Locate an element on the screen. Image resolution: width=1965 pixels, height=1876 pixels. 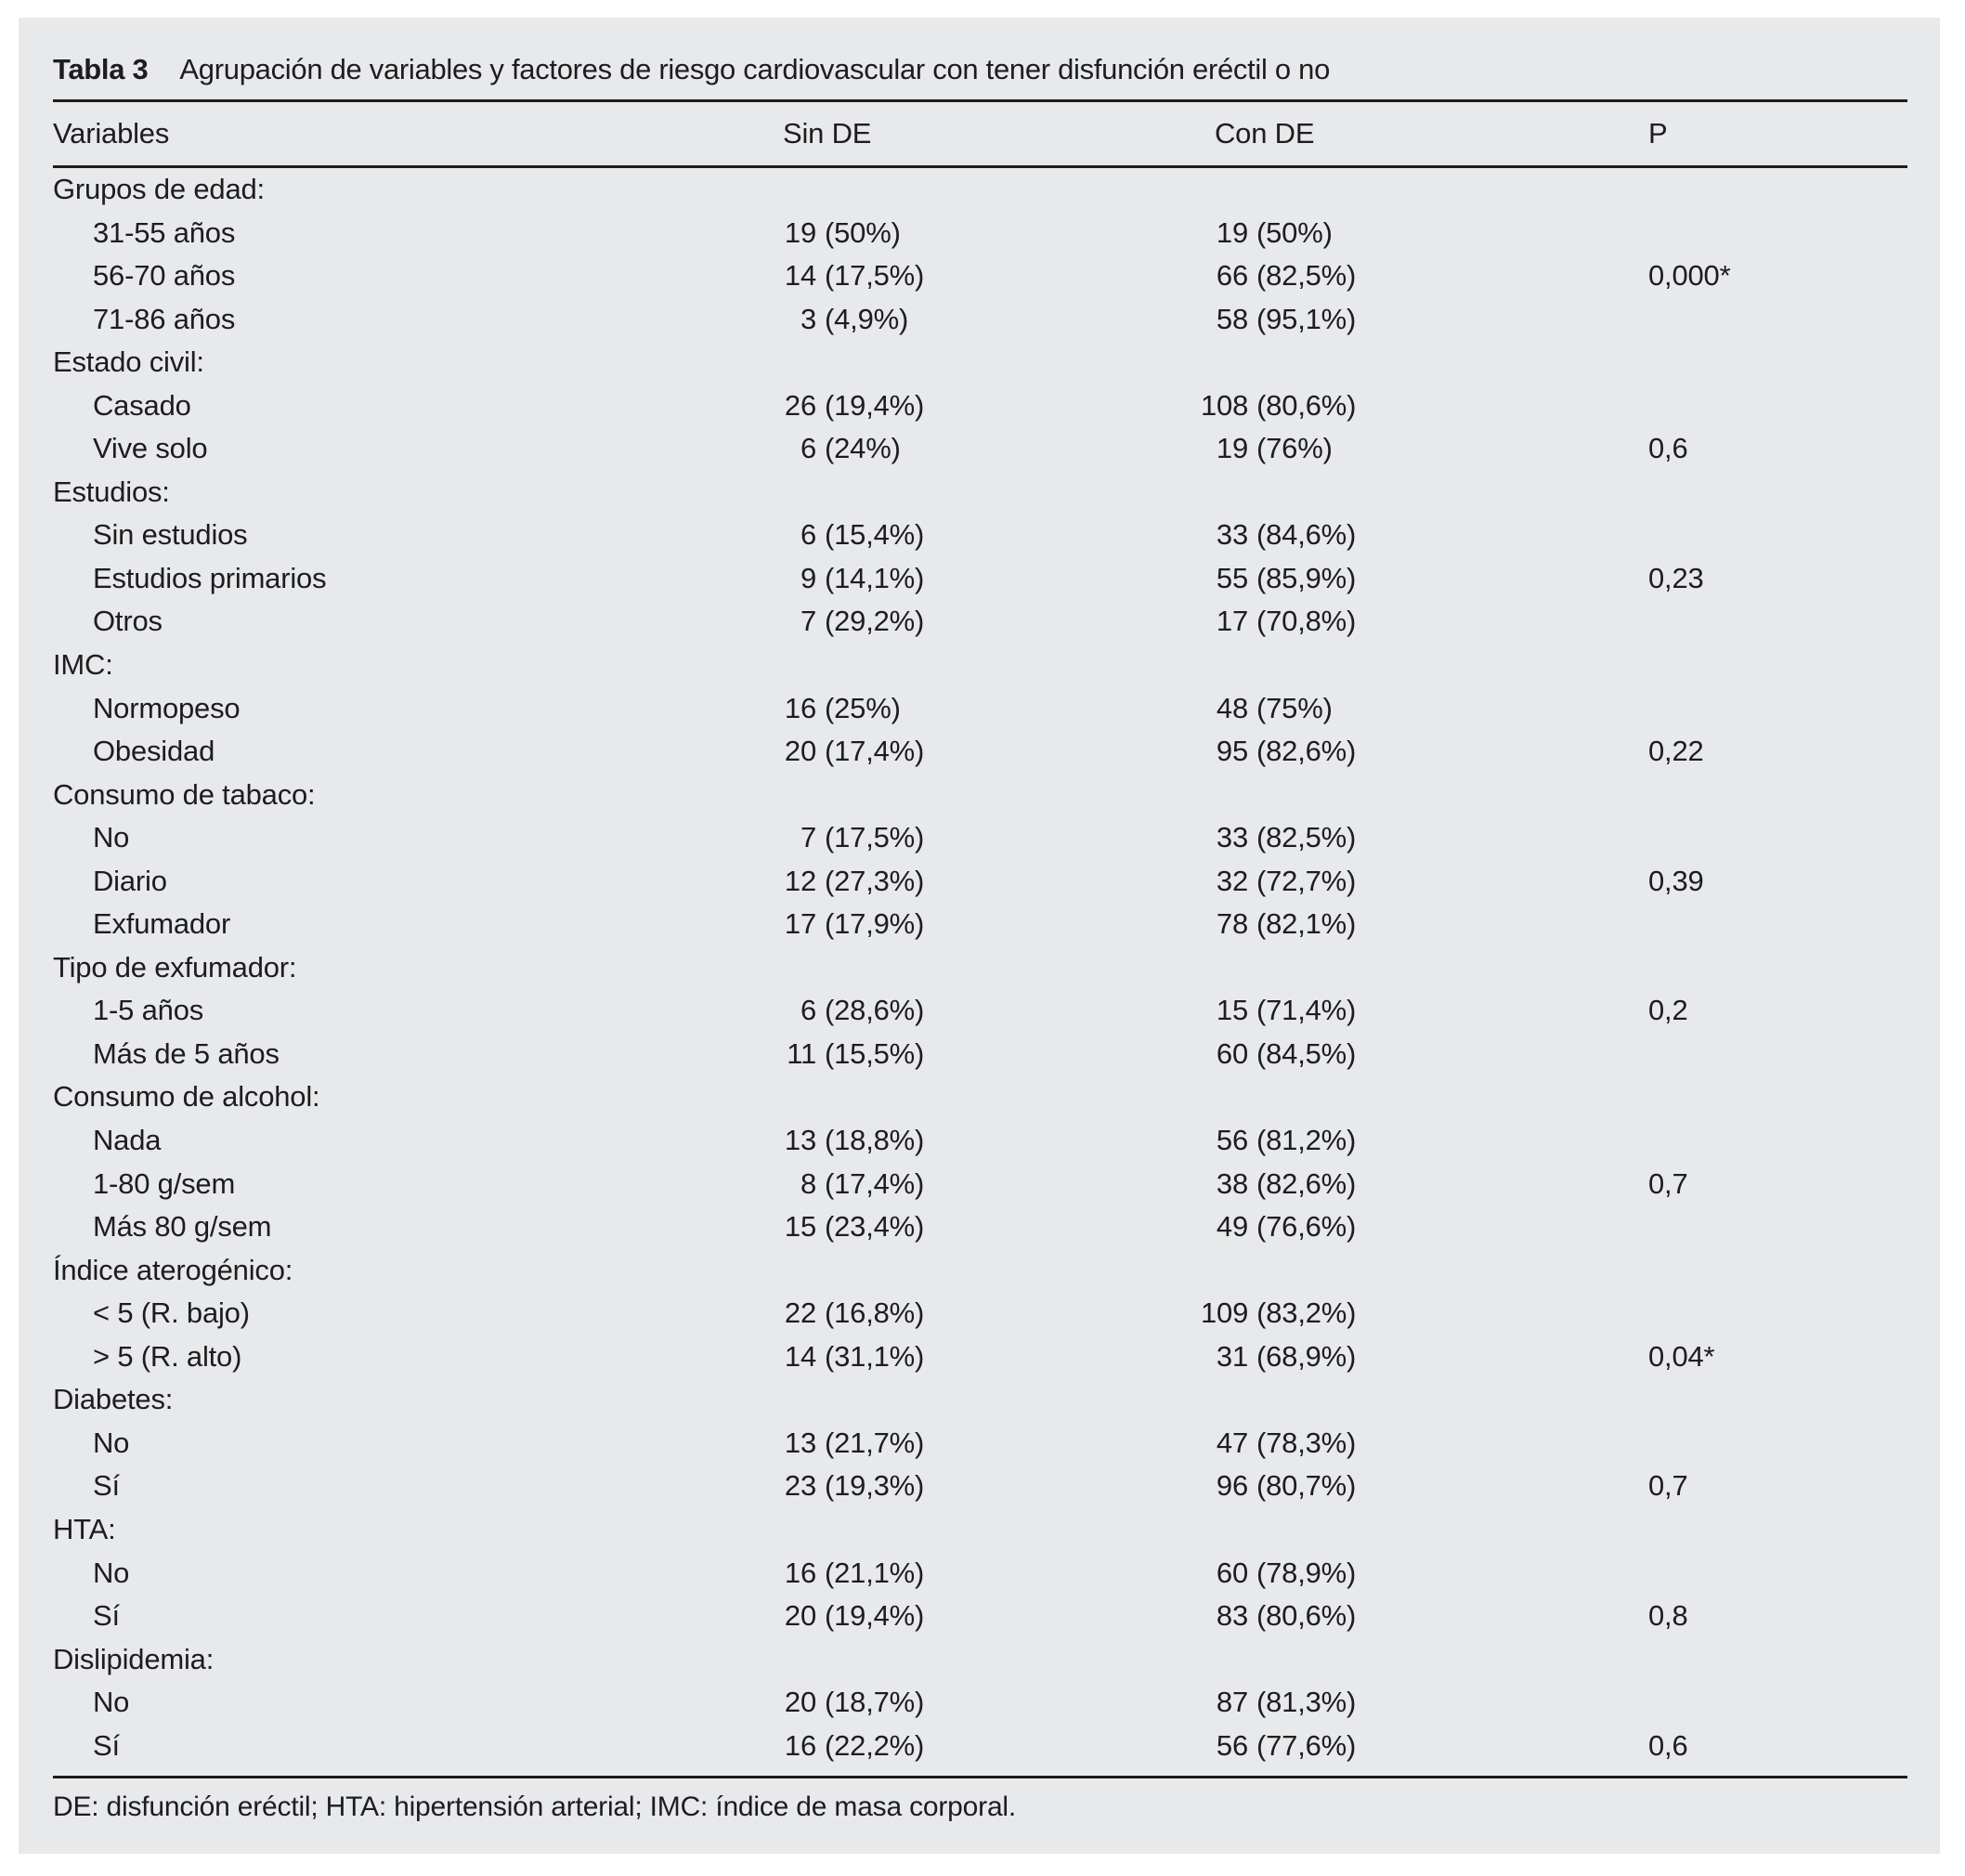
group-label: Estado civil: is located at coordinates (128, 362).